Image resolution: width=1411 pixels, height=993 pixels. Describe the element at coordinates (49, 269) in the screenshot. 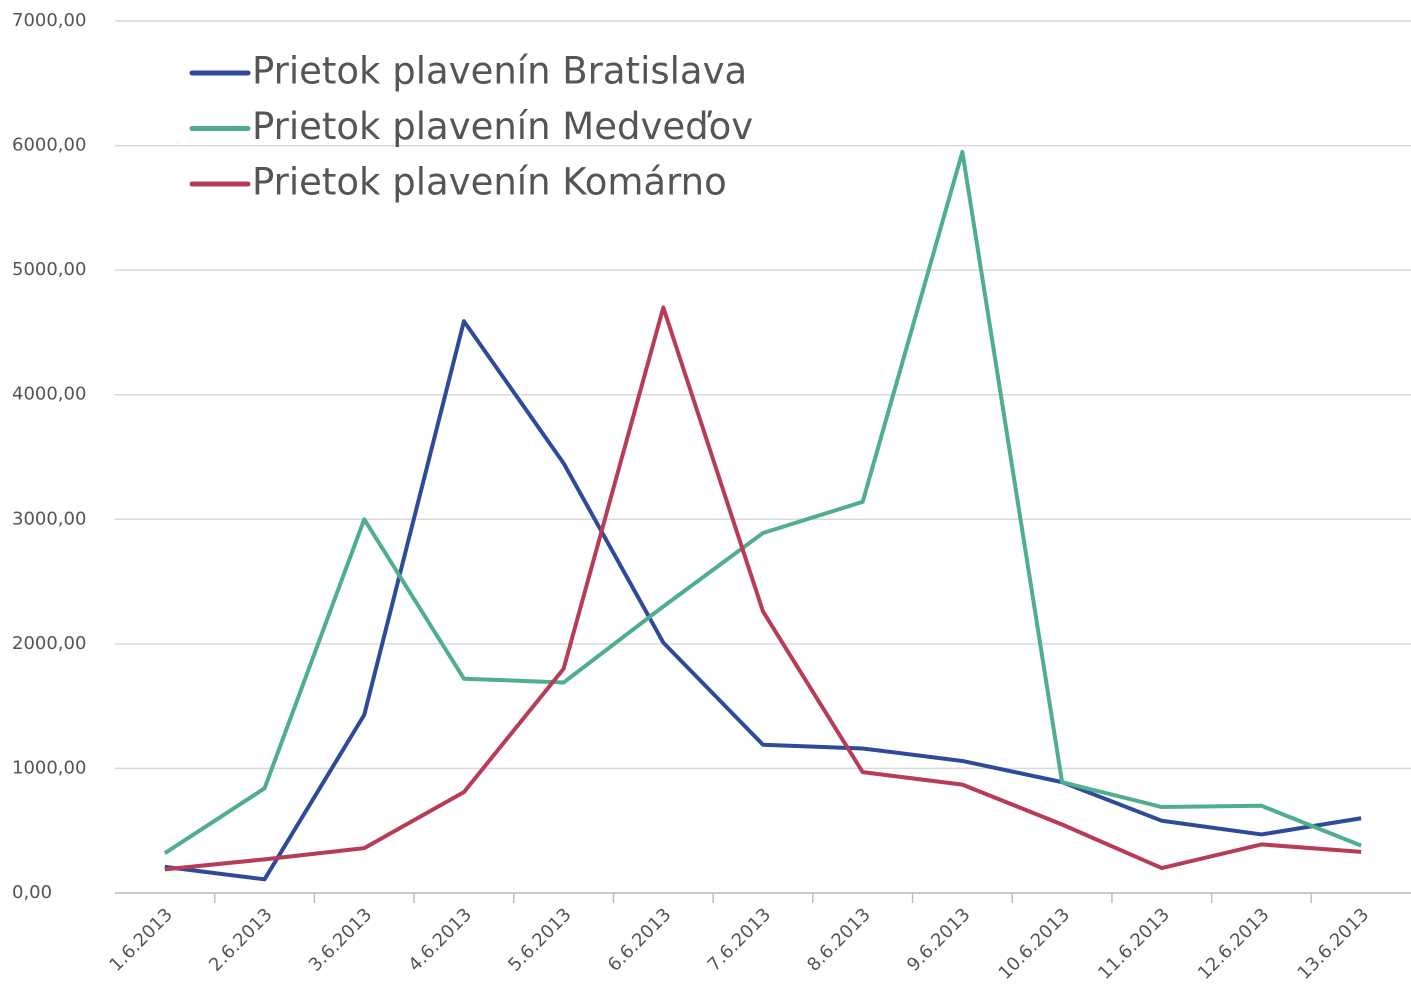

I see `y-tick-label: 5000,00` at that location.